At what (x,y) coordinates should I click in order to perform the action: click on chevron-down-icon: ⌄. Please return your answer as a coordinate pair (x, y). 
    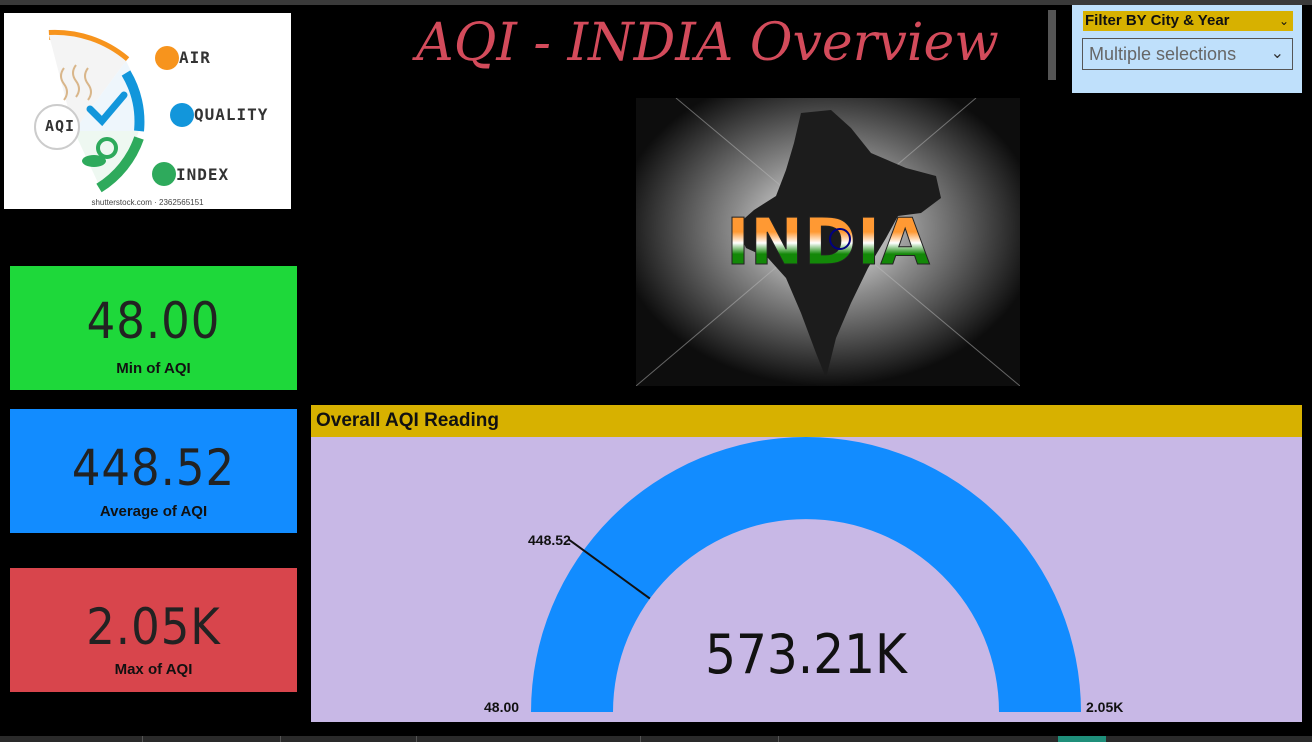
    Looking at the image, I should click on (1283, 21).